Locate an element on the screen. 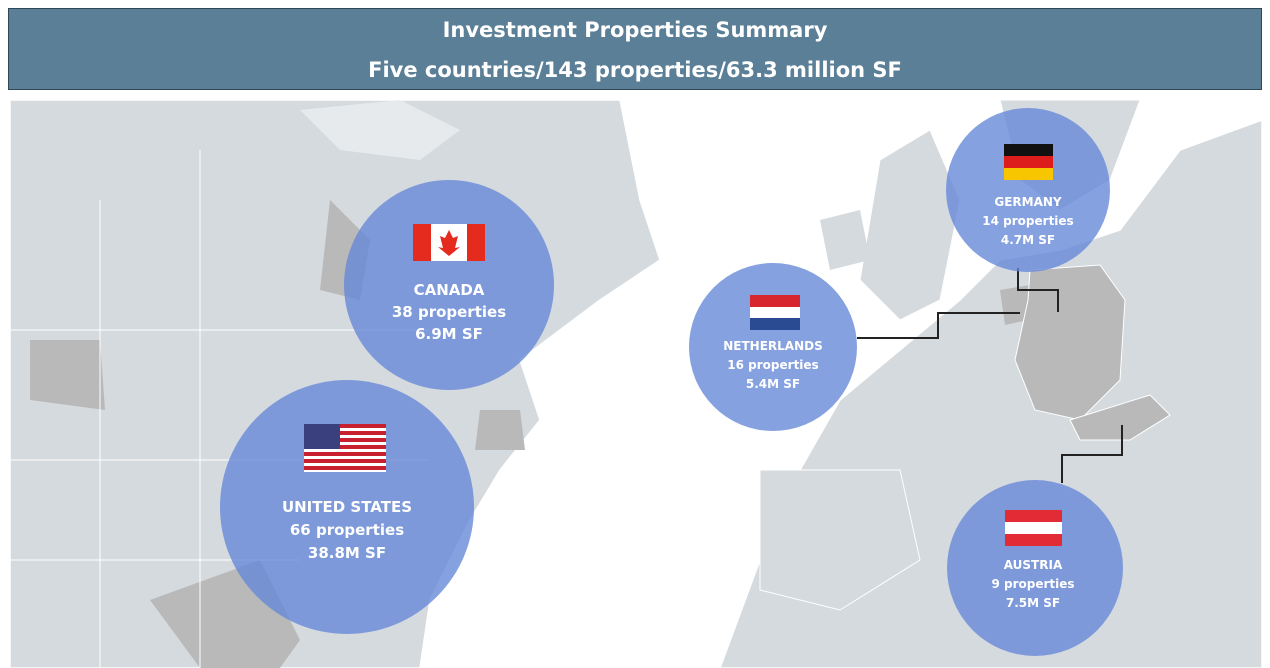 The width and height of the screenshot is (1270, 668). country-name: NETHERLANDS is located at coordinates (773, 346).